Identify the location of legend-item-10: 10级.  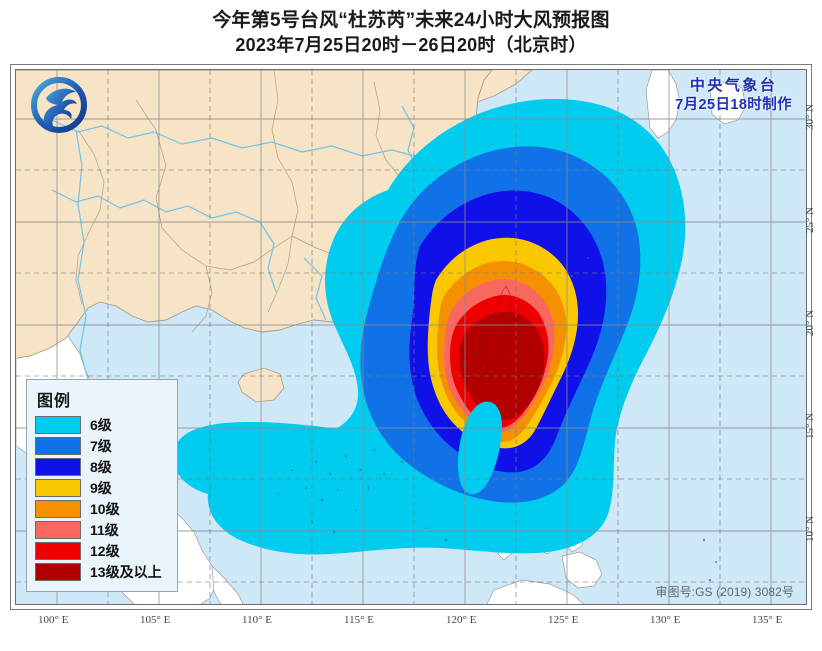
(102, 508).